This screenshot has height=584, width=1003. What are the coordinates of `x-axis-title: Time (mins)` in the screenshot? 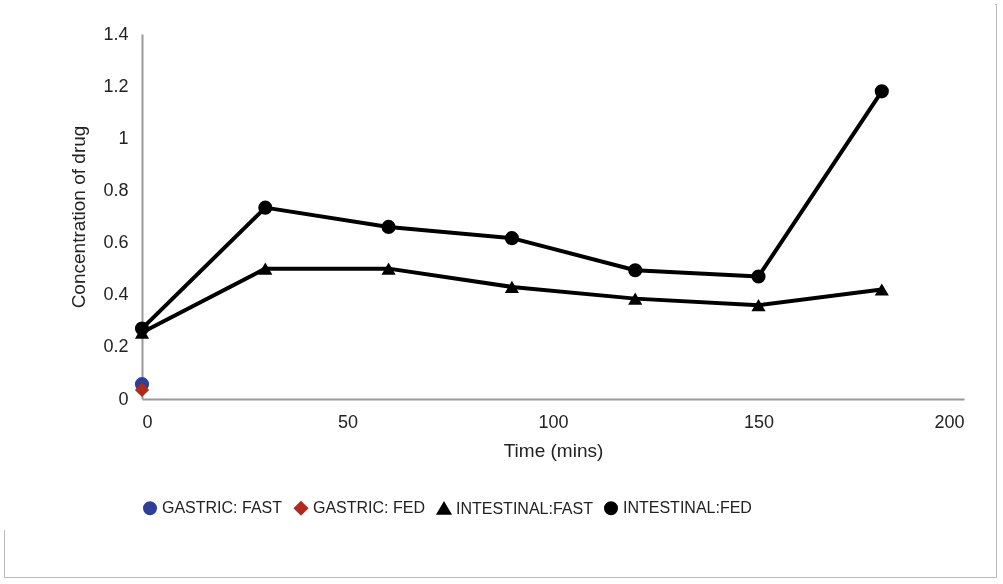 It's located at (553, 450).